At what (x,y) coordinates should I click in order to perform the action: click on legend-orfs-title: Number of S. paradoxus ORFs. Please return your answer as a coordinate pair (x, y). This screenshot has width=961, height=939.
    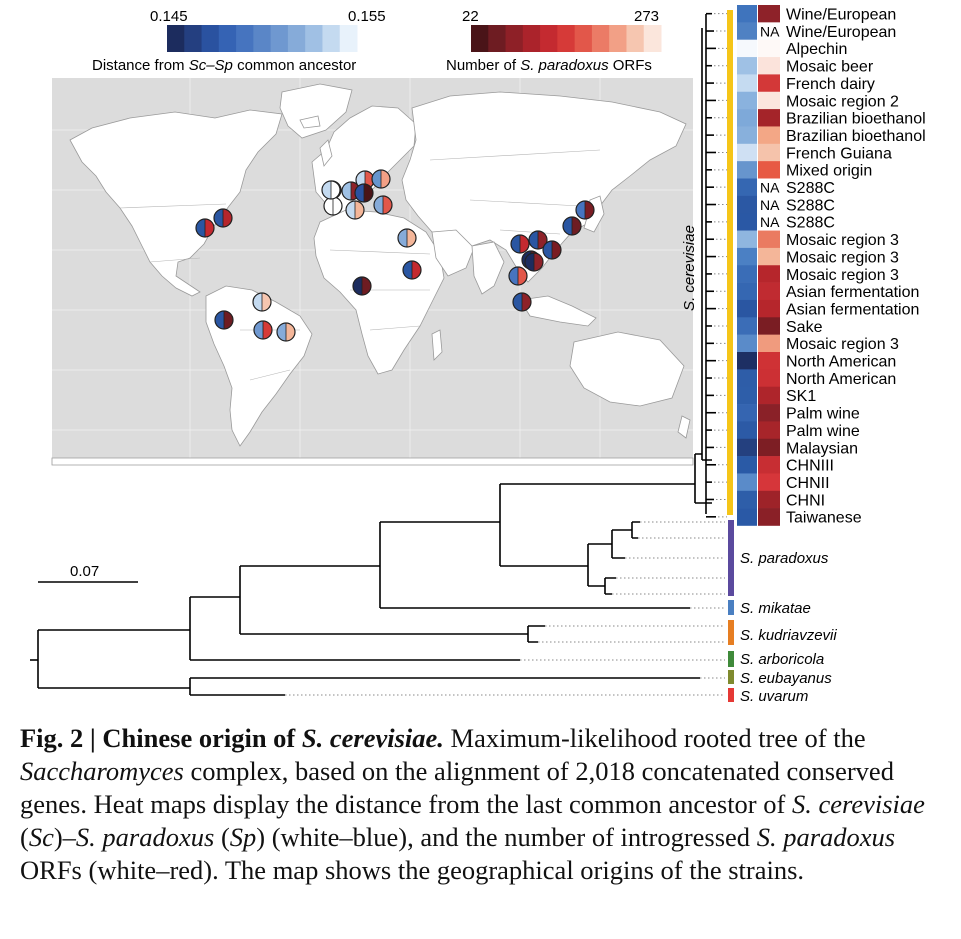
    Looking at the image, I should click on (549, 65).